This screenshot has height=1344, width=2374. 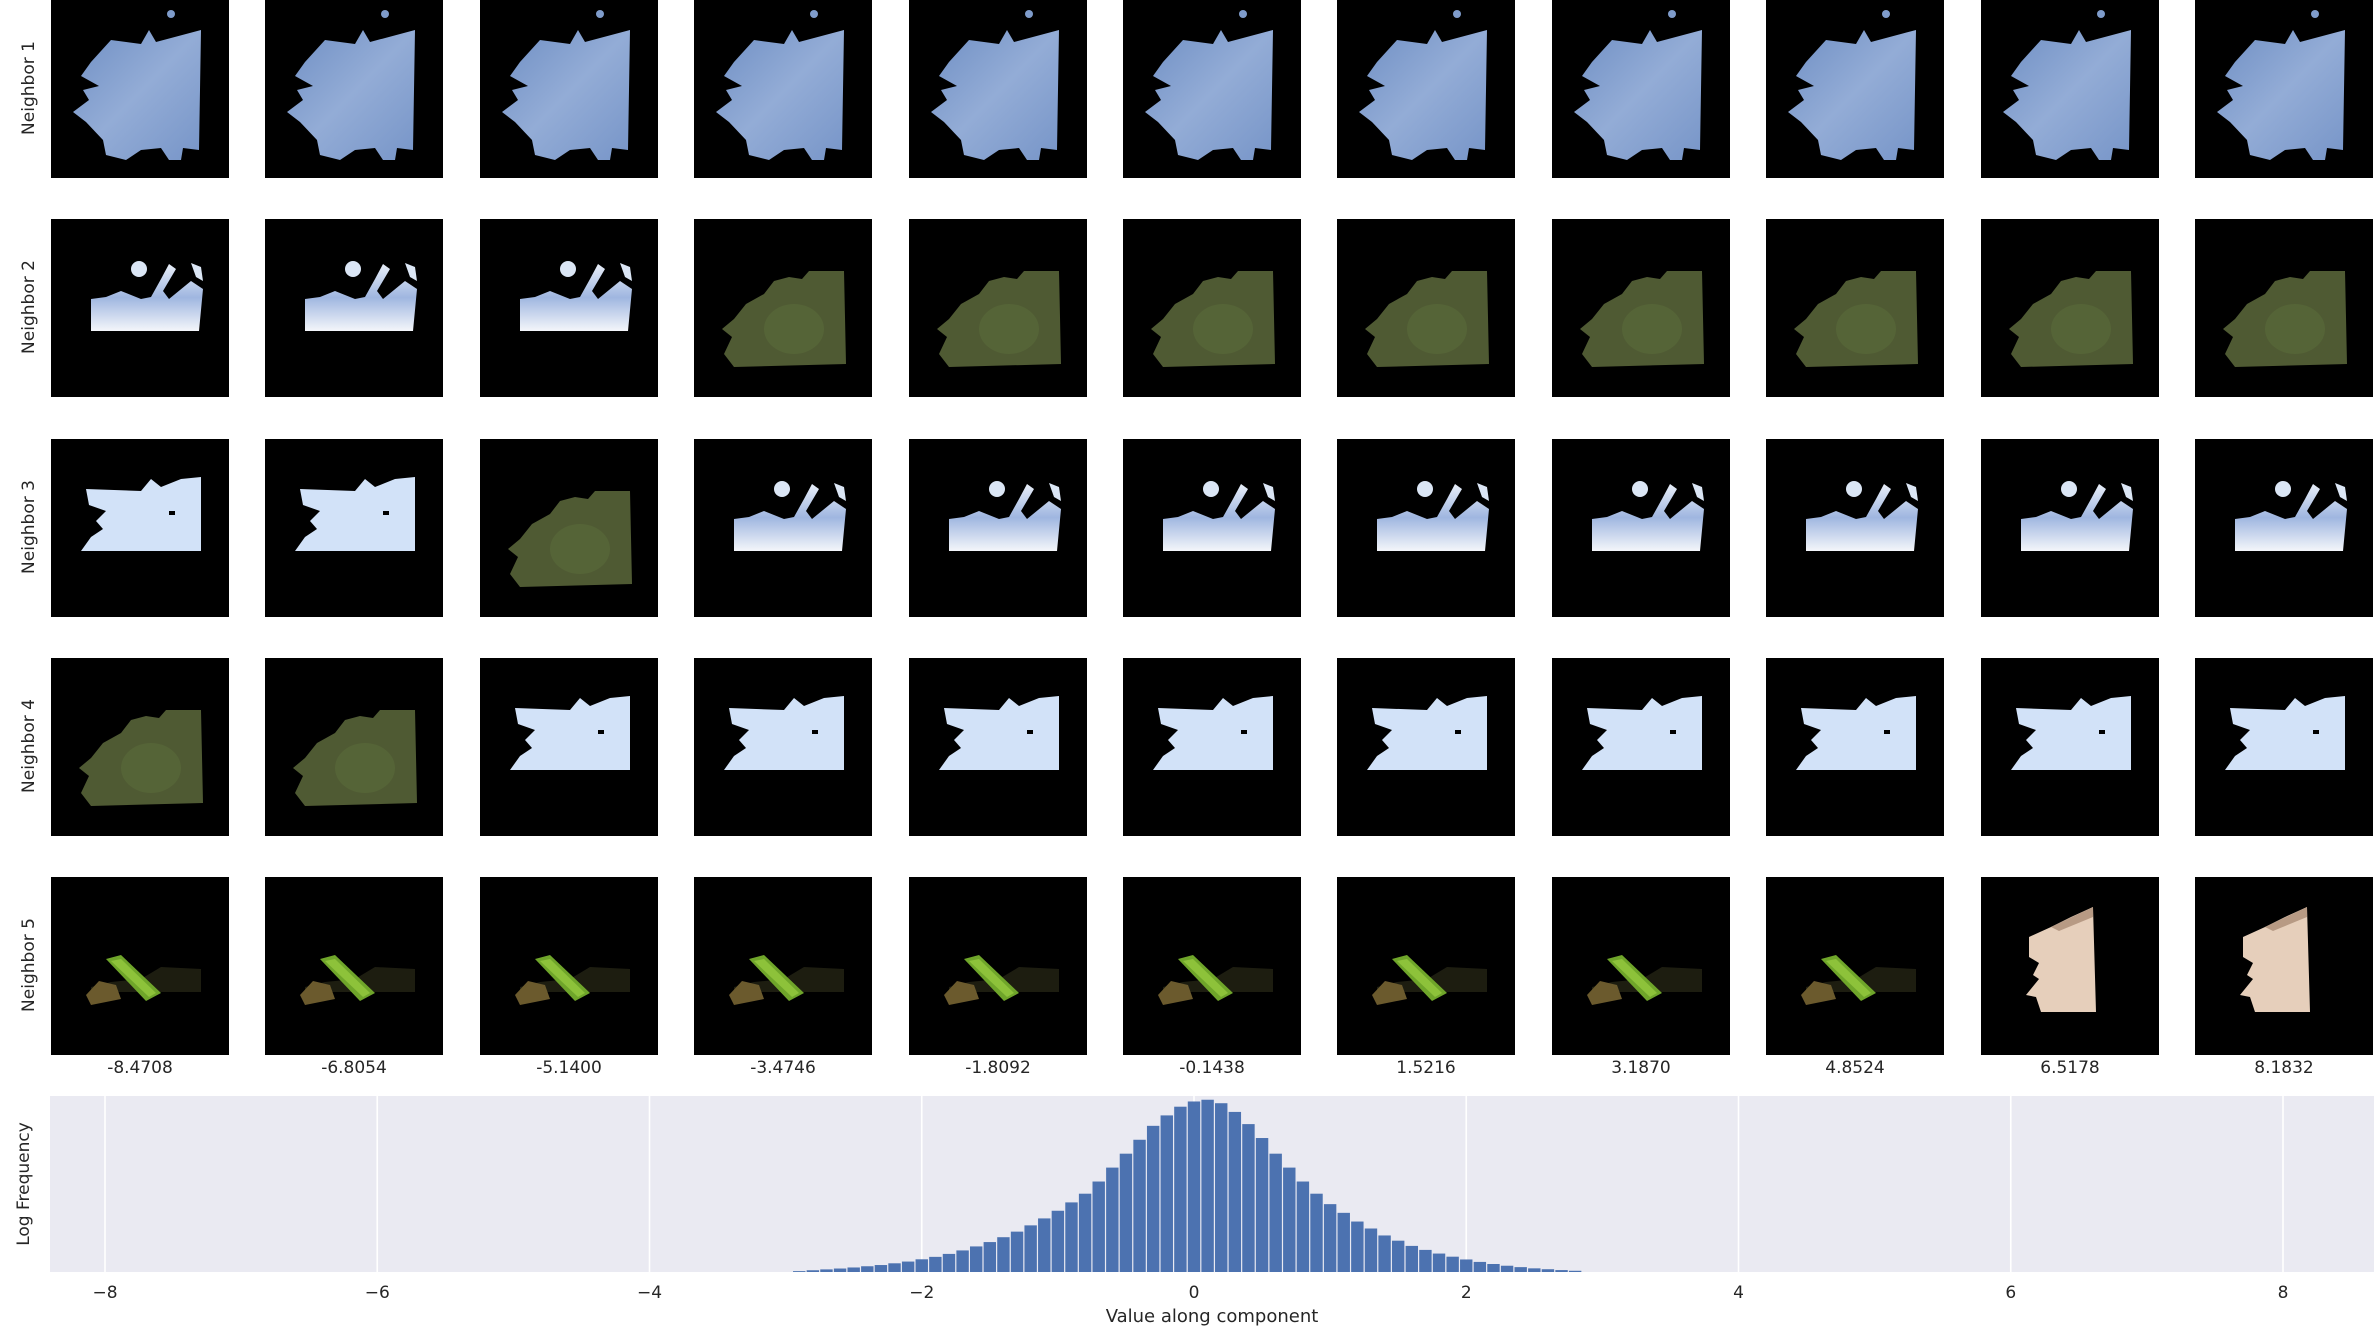 I want to click on x-tick-label: −8, so click(x=104, y=1293).